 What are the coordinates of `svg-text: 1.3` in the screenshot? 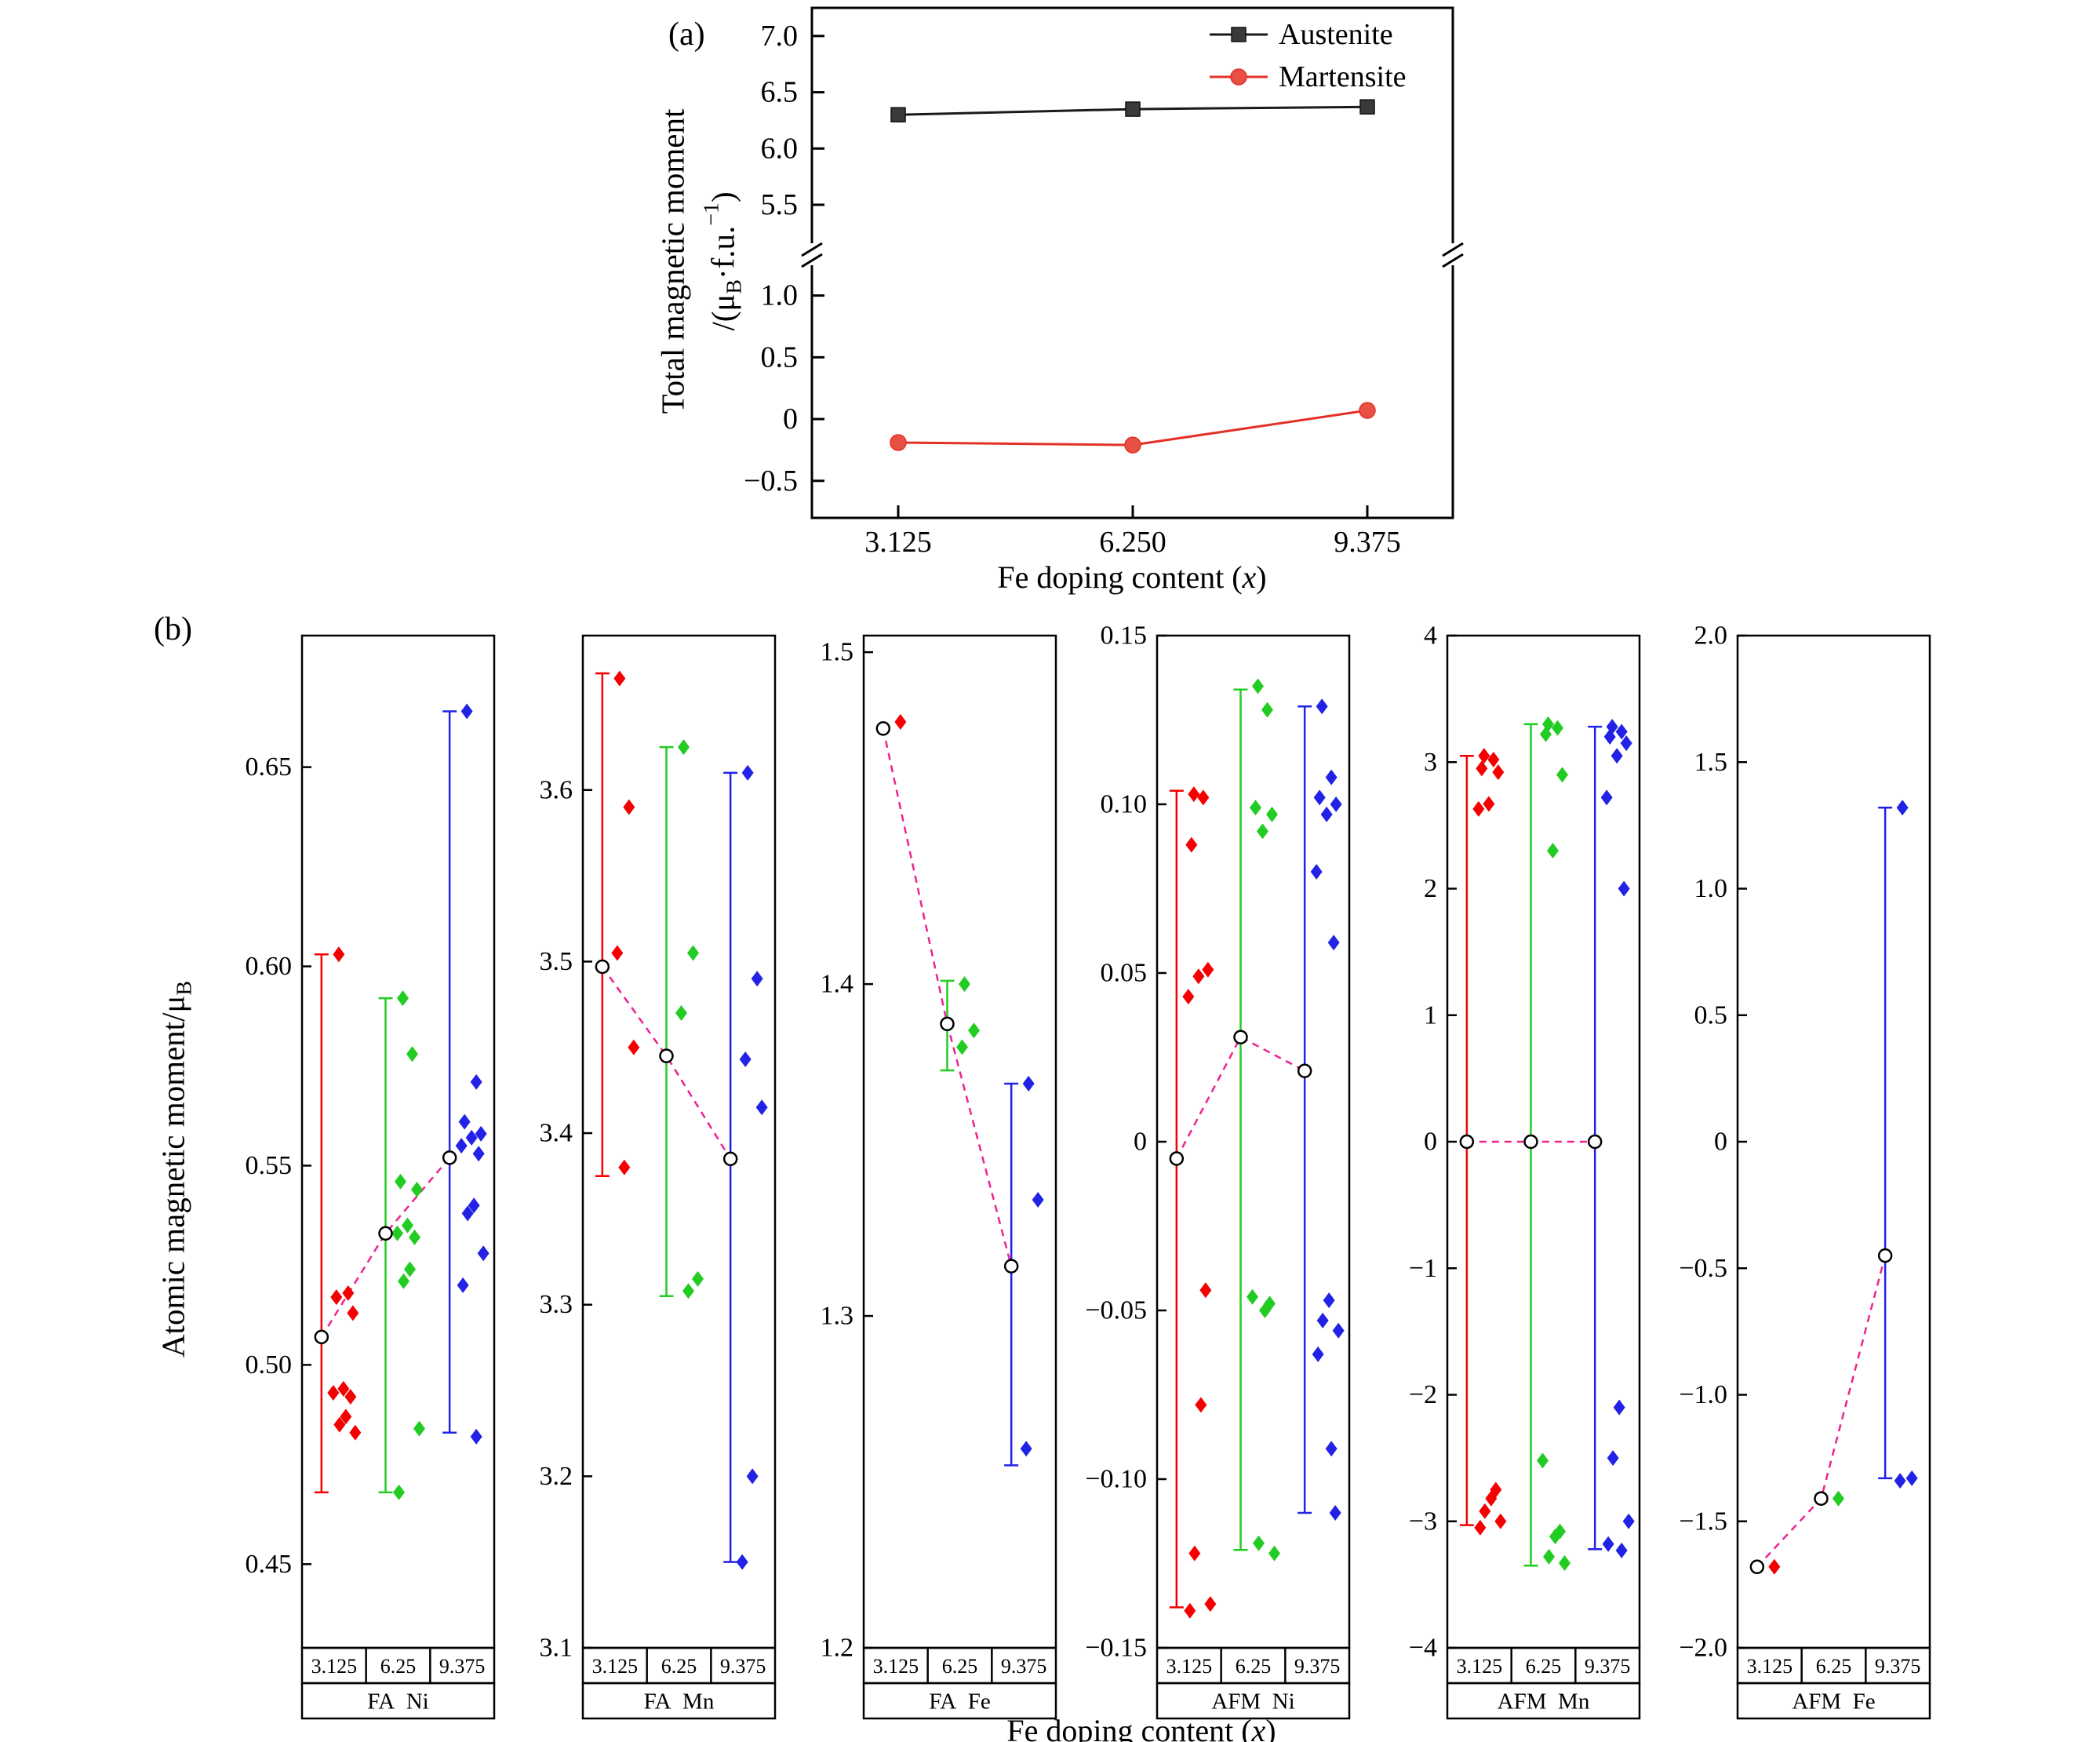 It's located at (837, 1316).